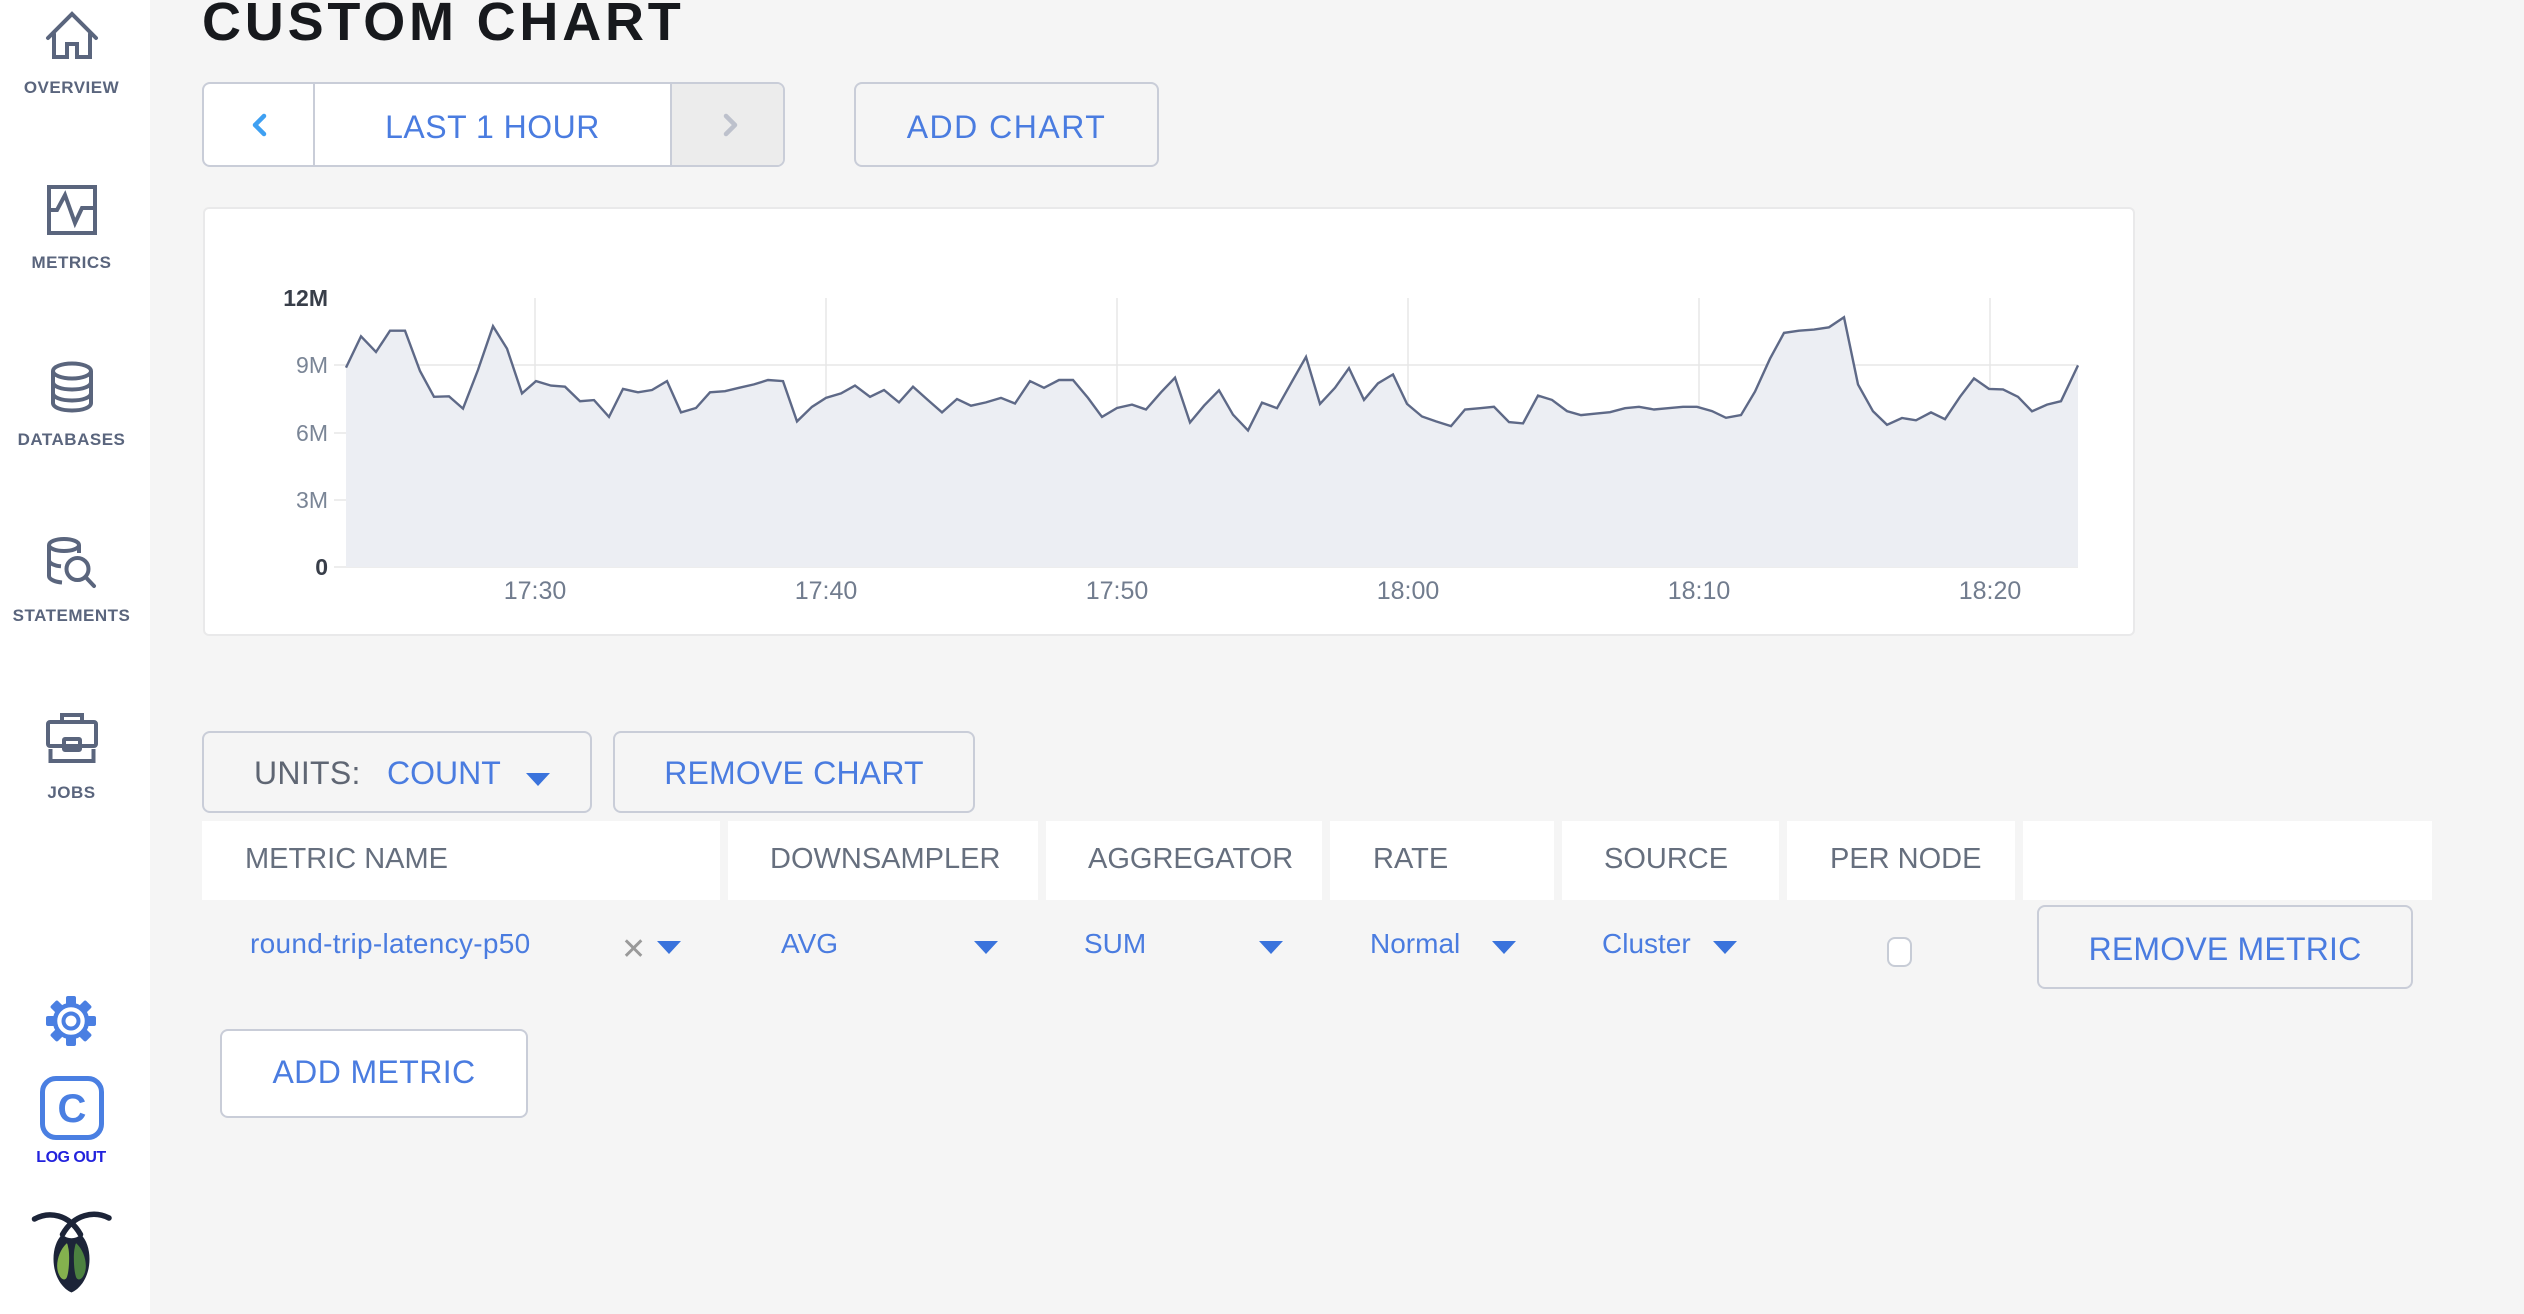 The image size is (2524, 1314). Describe the element at coordinates (1990, 591) in the screenshot. I see `svg-text: 18:20` at that location.